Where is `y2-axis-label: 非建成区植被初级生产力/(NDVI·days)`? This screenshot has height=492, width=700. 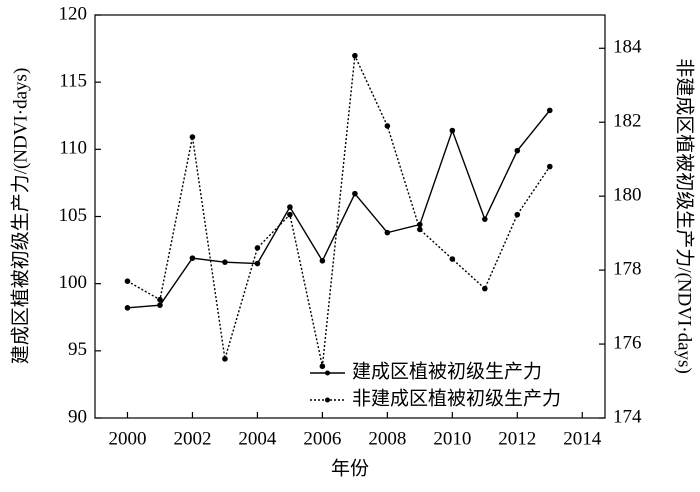 y2-axis-label: 非建成区植被初级生产力/(NDVI·days) is located at coordinates (685, 216).